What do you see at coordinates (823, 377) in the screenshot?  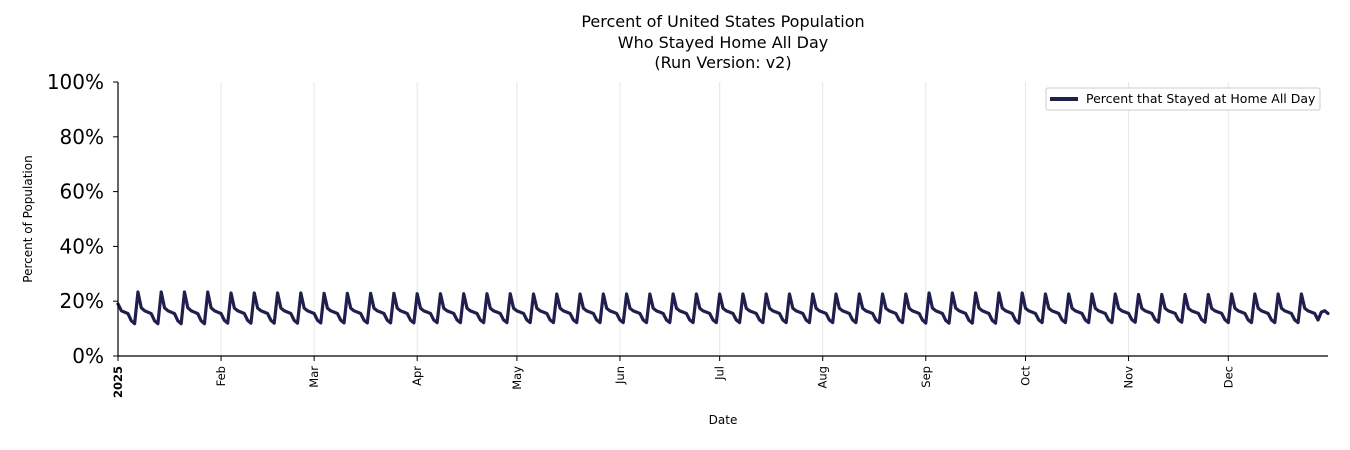 I see `x-tick-label: Aug` at bounding box center [823, 377].